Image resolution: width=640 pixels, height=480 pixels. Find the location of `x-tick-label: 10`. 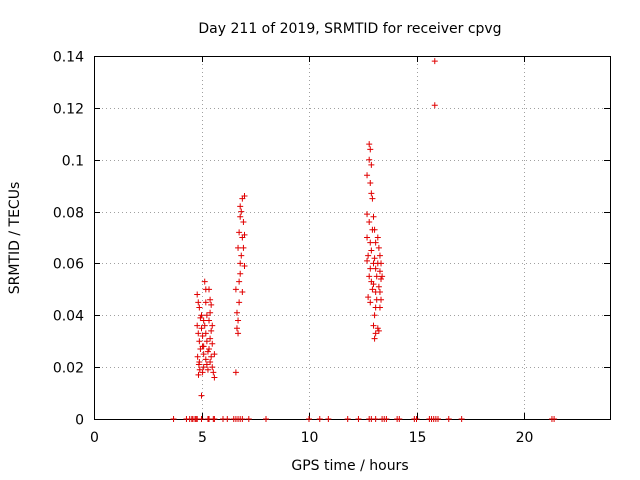

x-tick-label: 10 is located at coordinates (310, 438).